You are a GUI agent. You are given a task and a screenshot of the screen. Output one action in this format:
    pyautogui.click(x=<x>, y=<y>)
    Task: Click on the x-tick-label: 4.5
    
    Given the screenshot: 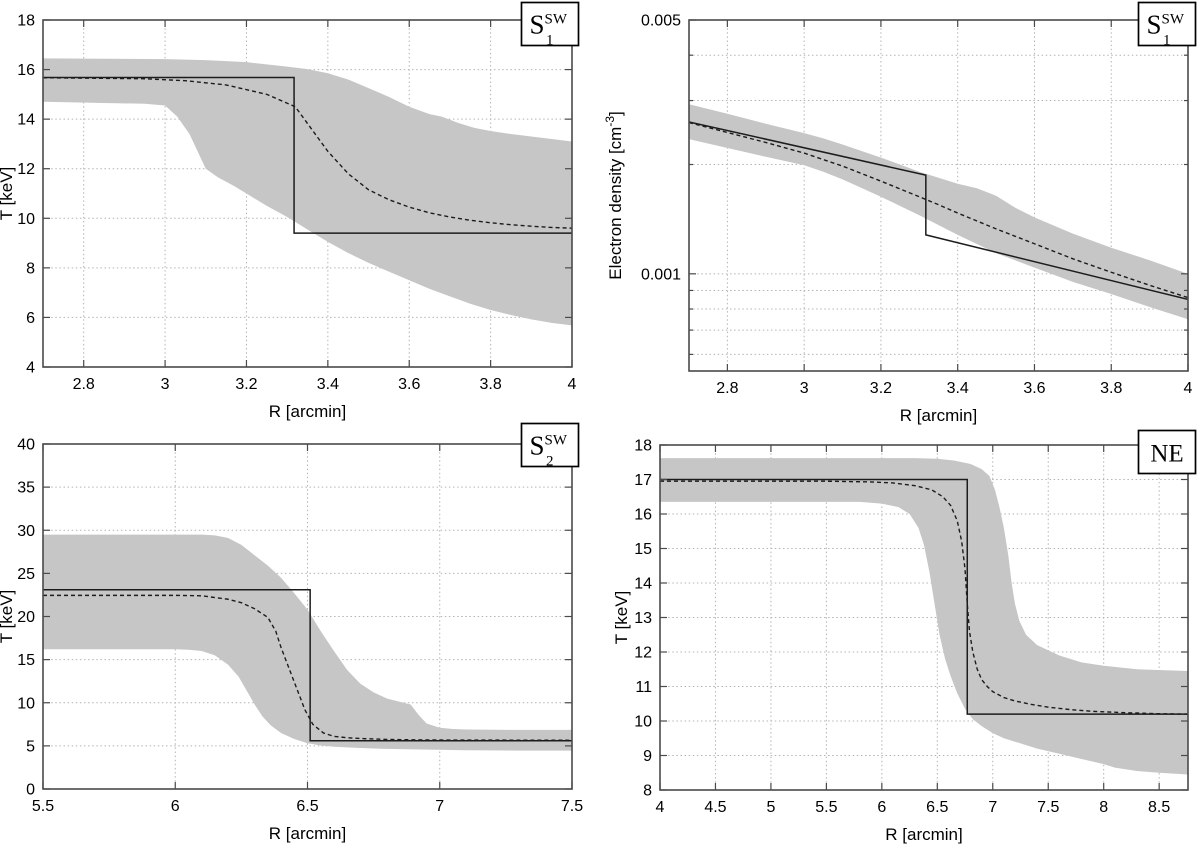 What is the action you would take?
    pyautogui.click(x=715, y=807)
    